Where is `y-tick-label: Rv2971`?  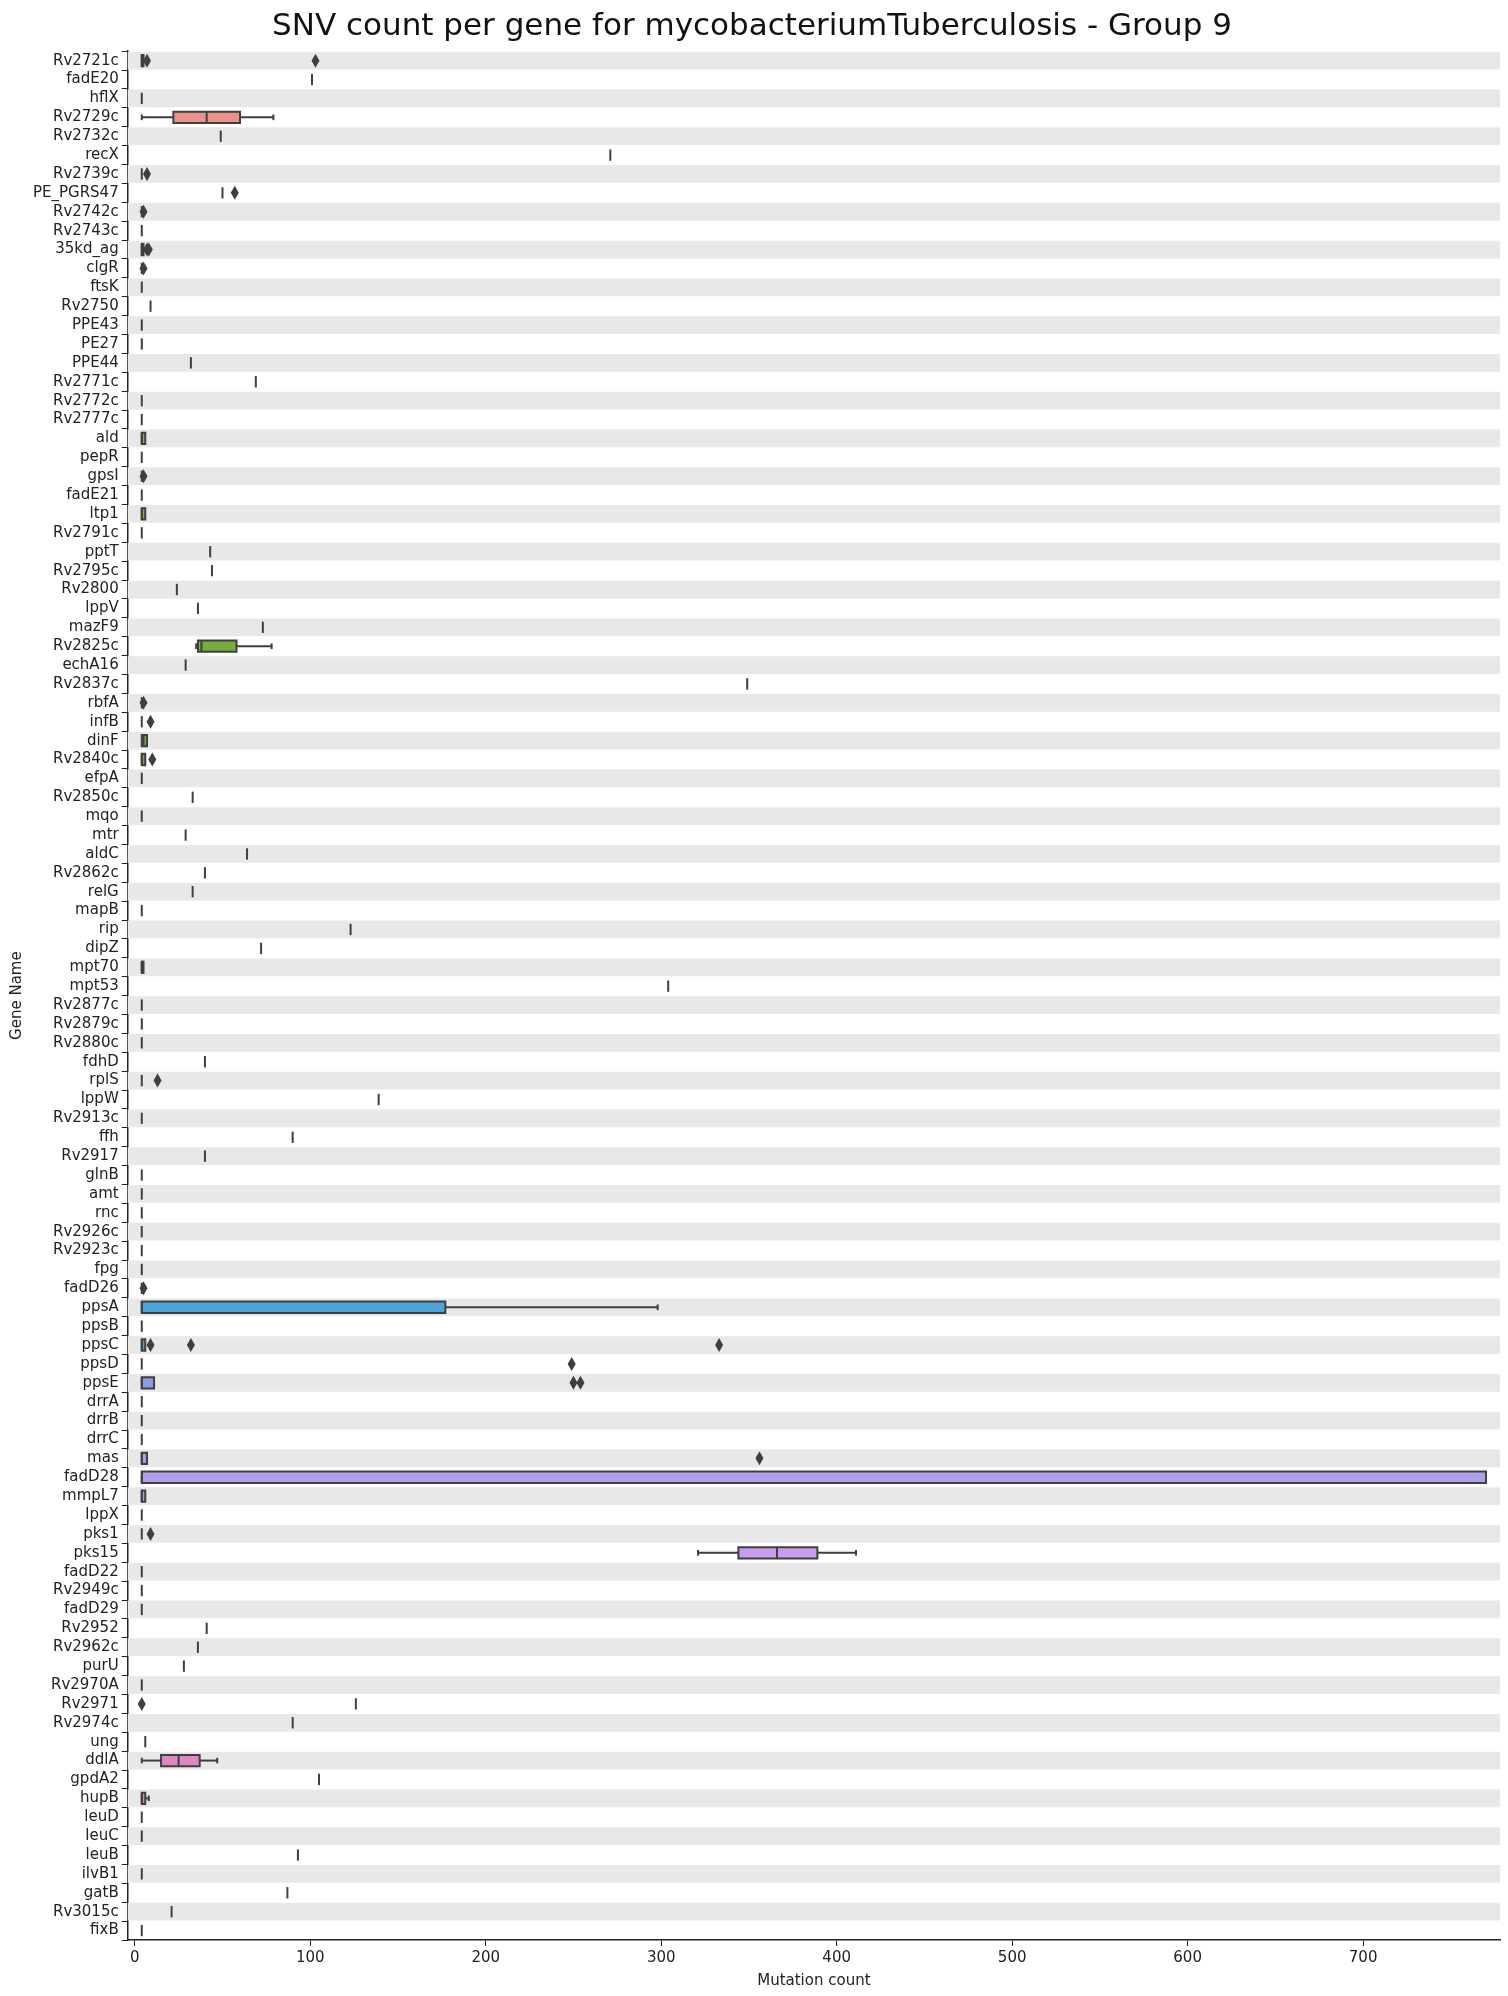 y-tick-label: Rv2971 is located at coordinates (90, 1702).